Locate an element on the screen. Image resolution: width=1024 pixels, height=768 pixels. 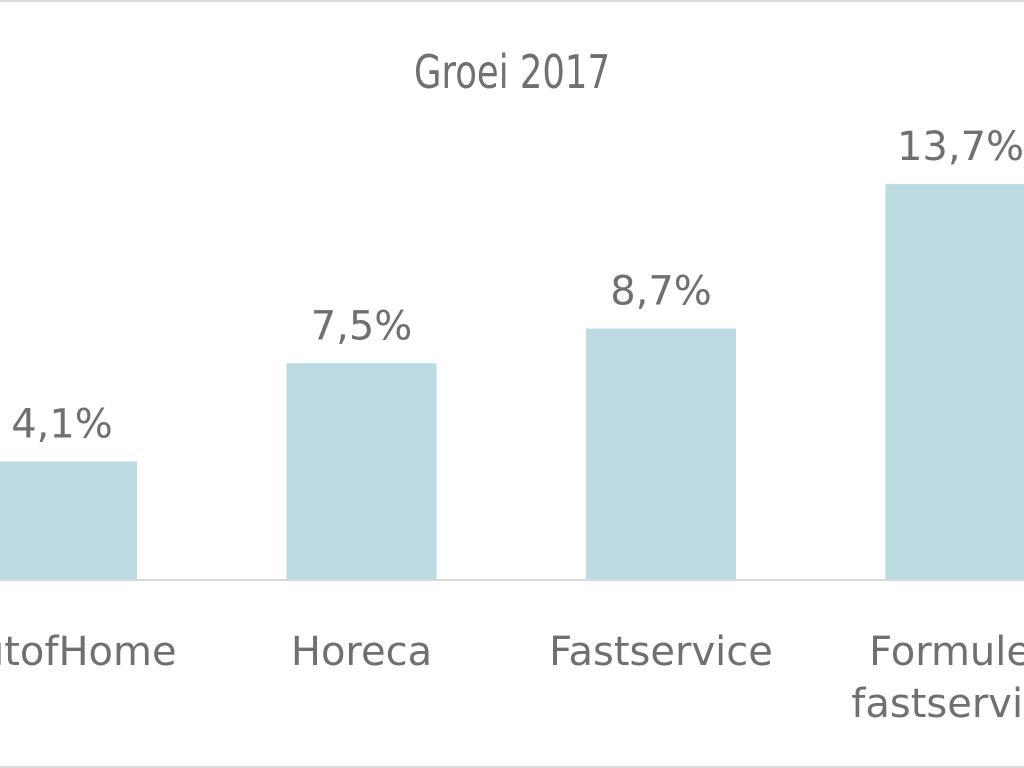
data-label-outofhome: 4,1% is located at coordinates (62, 425).